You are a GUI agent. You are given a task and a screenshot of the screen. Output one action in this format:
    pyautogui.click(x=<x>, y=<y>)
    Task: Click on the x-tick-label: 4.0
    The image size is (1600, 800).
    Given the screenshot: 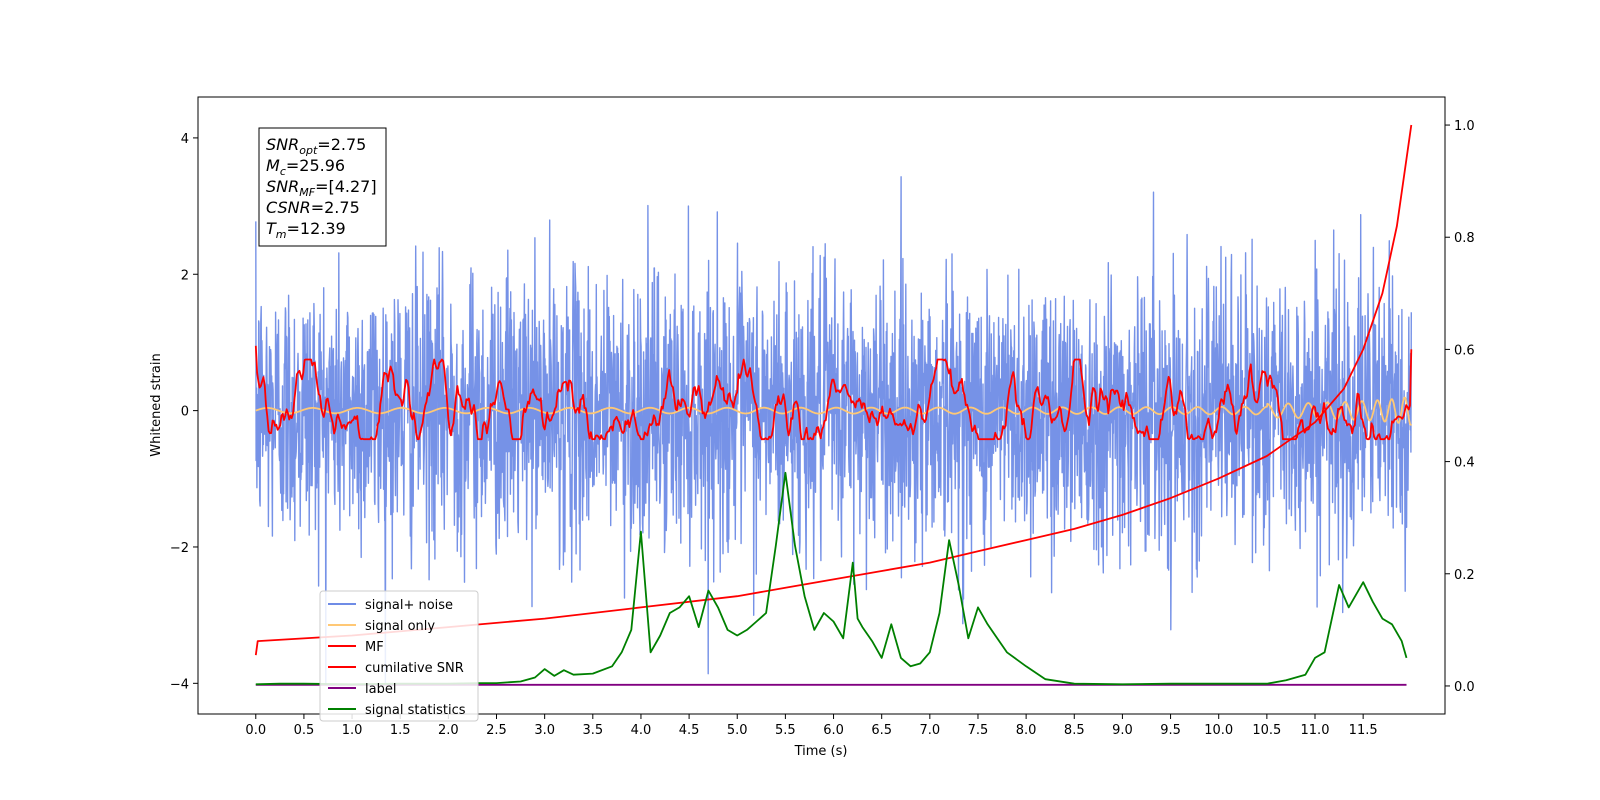 What is the action you would take?
    pyautogui.click(x=641, y=730)
    